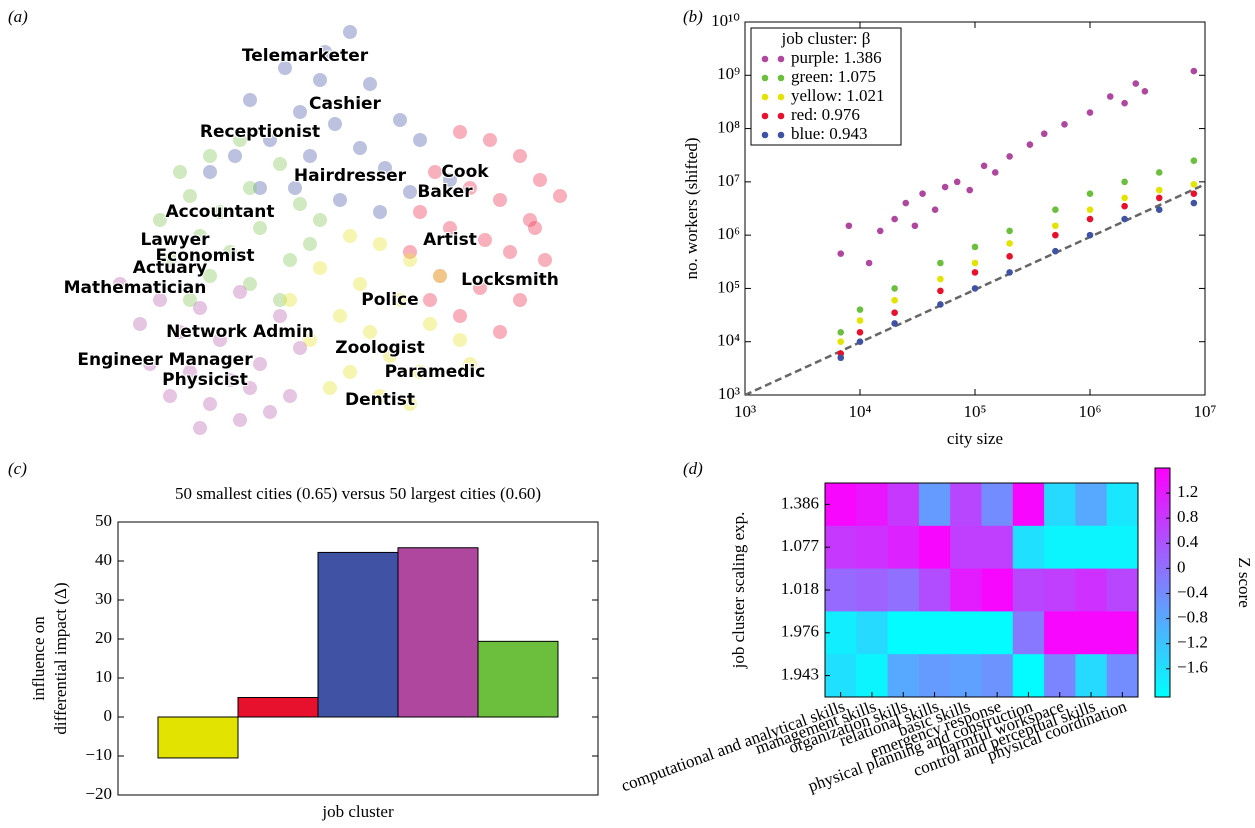 The image size is (1255, 828). Describe the element at coordinates (725, 20) in the screenshot. I see `y-tick-label: 10¹⁰` at that location.